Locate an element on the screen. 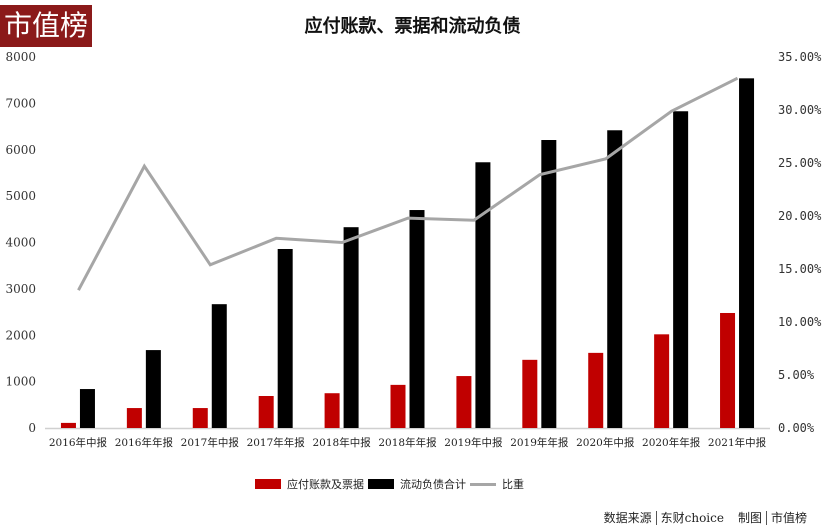 The image size is (825, 529). x-axis-tick-label: 2016年中报 is located at coordinates (78, 442).